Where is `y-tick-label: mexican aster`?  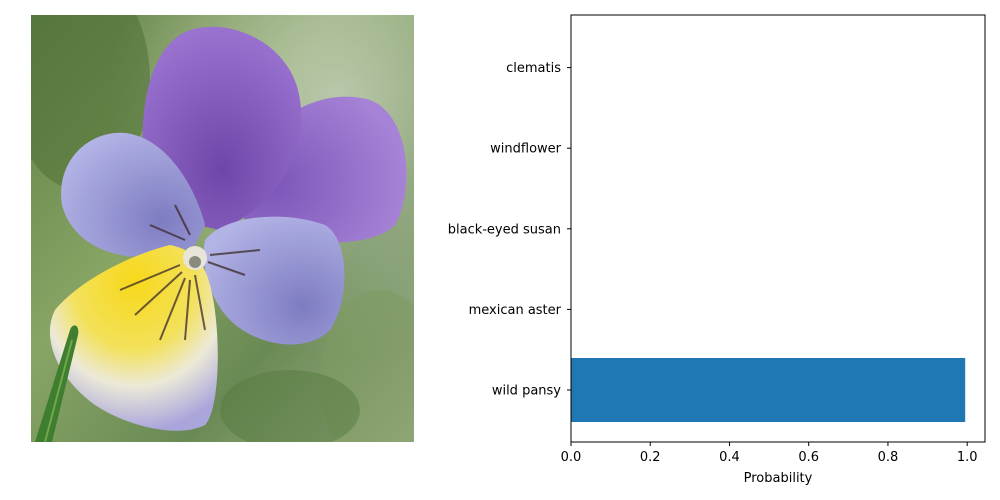 y-tick-label: mexican aster is located at coordinates (515, 310).